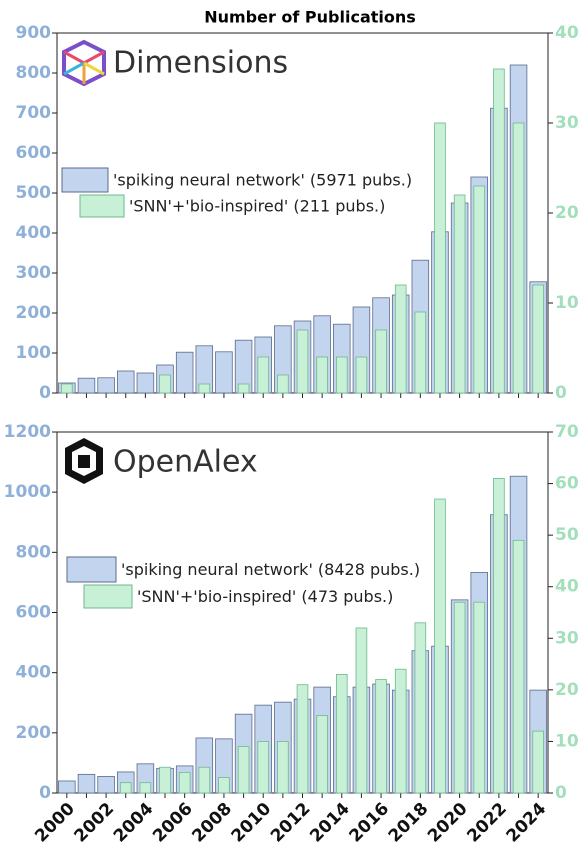  I want to click on x-tick-label: 2022, so click(487, 823).